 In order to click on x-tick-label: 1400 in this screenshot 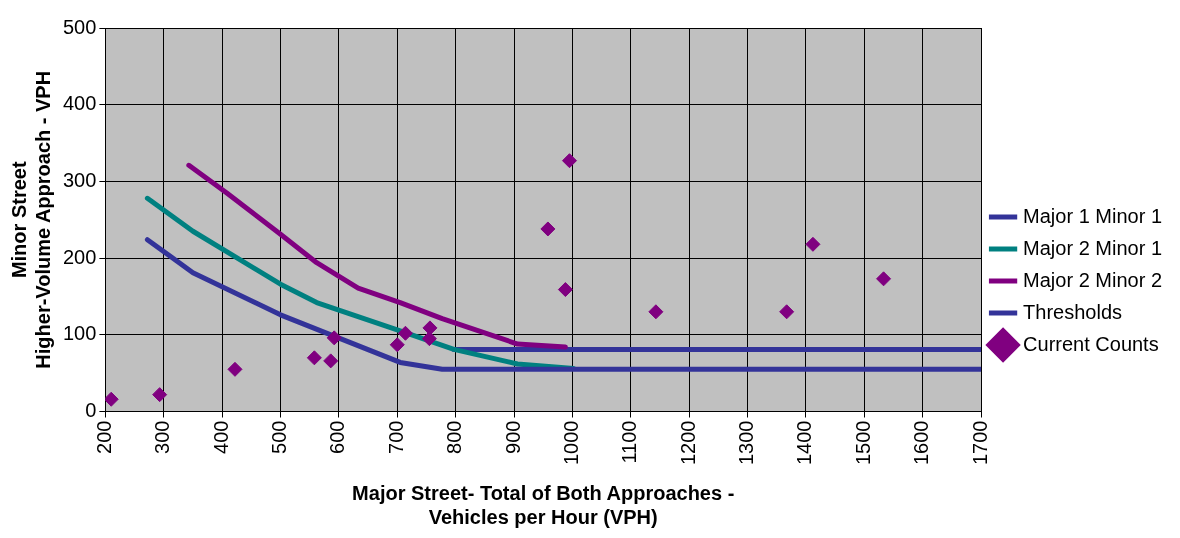, I will do `click(804, 443)`.